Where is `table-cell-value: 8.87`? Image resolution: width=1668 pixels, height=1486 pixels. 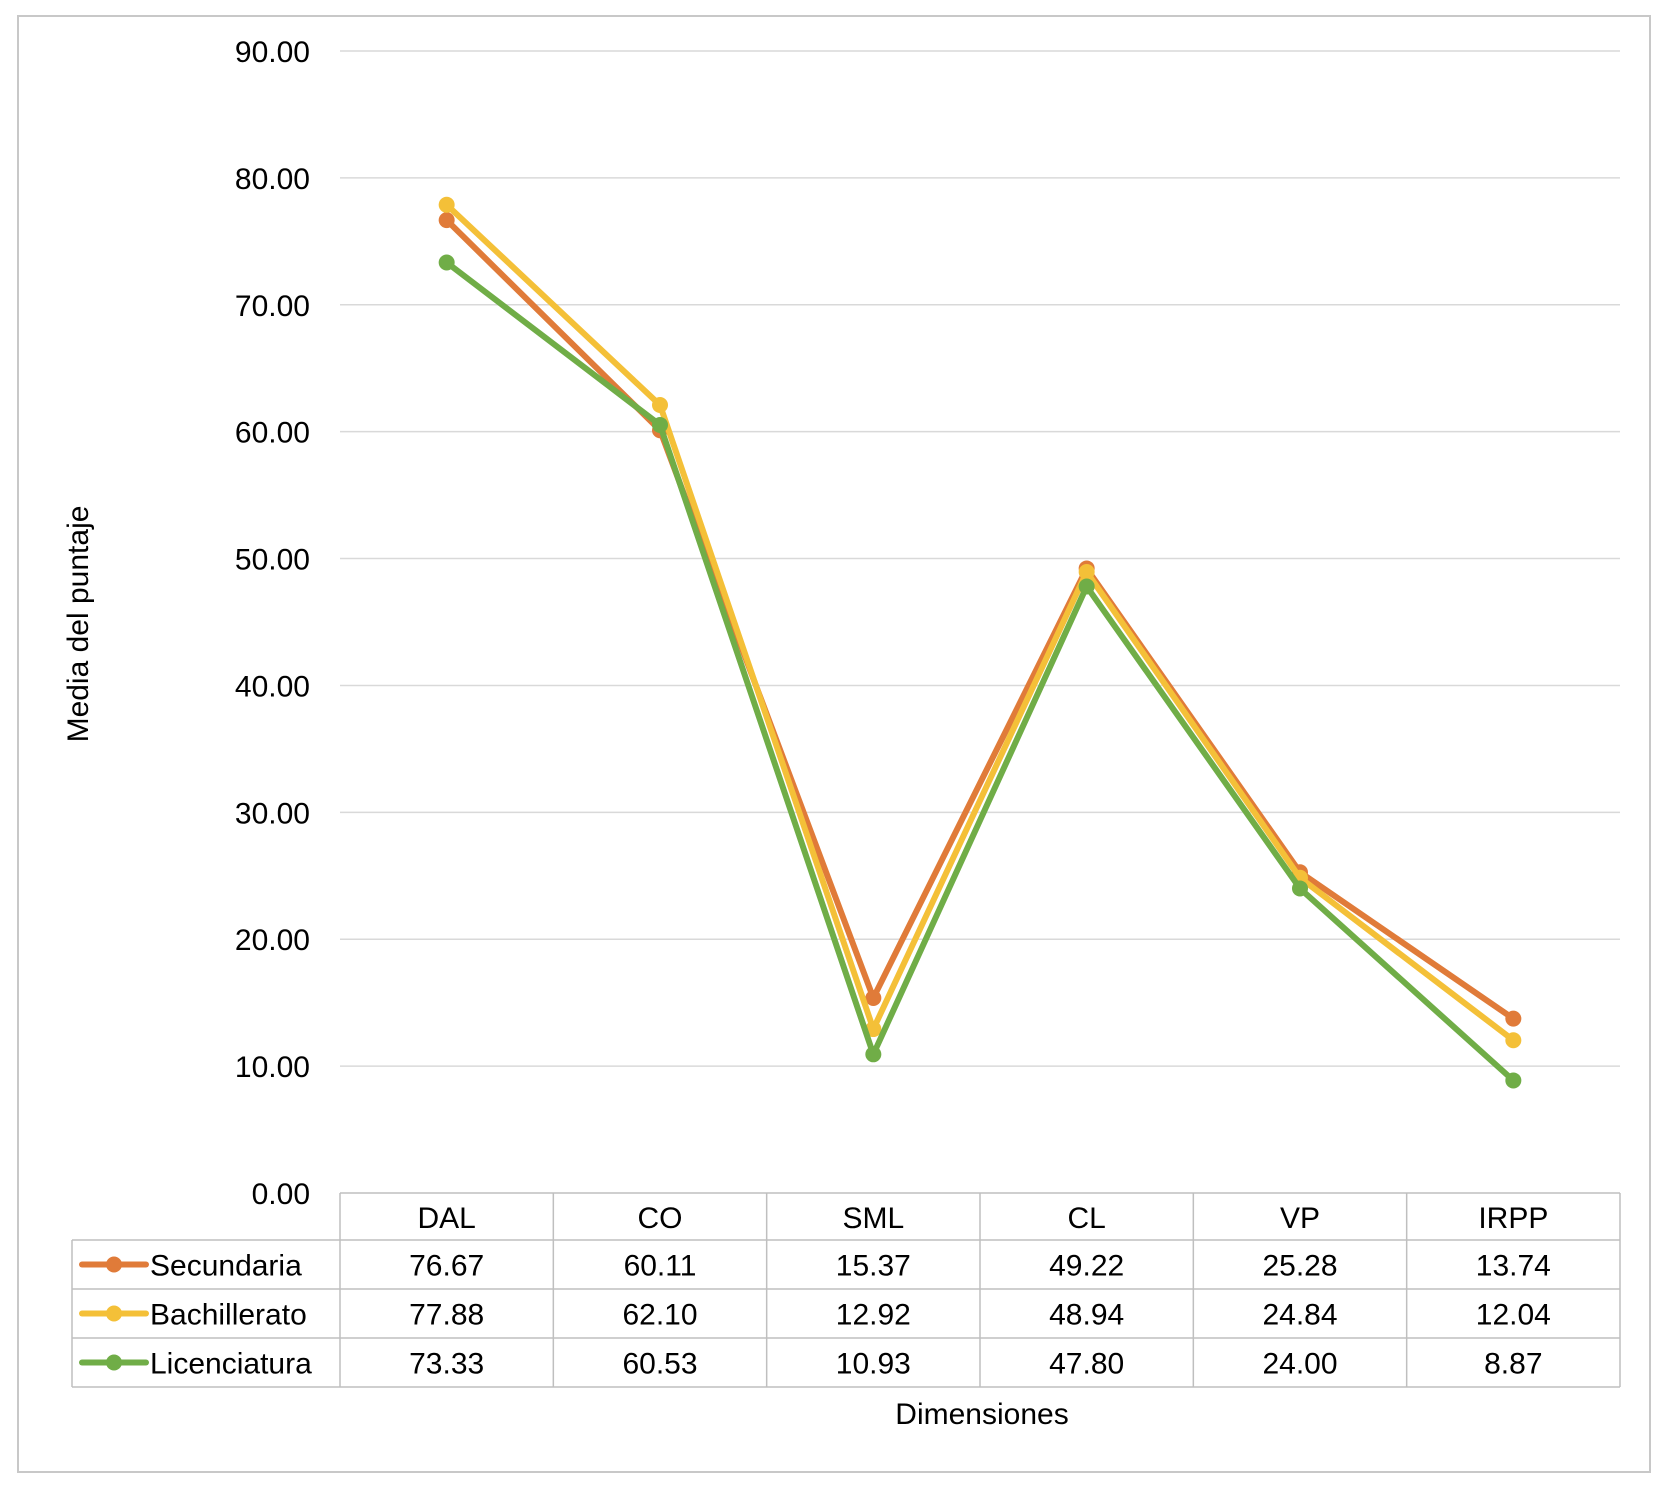 table-cell-value: 8.87 is located at coordinates (1513, 1364).